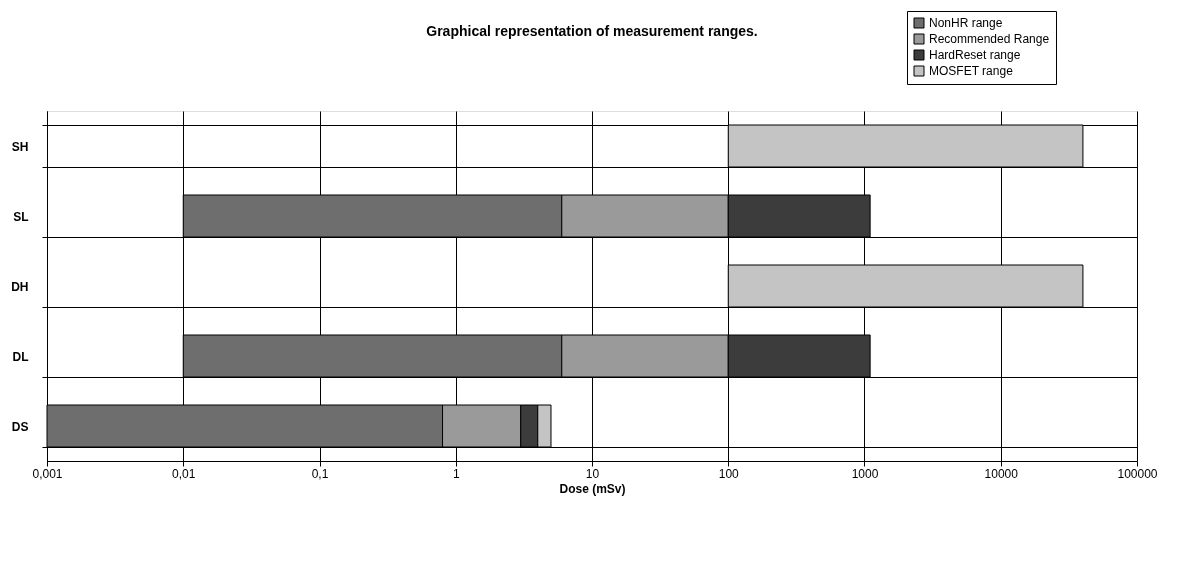  I want to click on x-tick-label: 0,001, so click(47, 473).